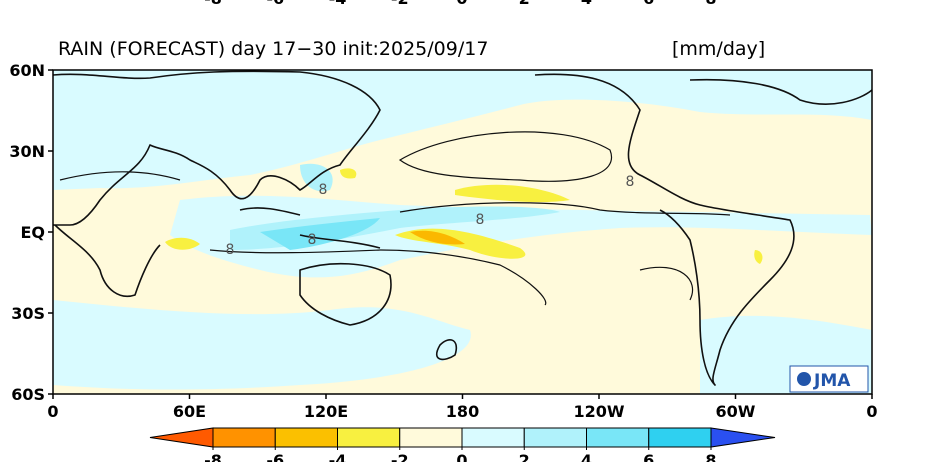  I want to click on lon-tick-label: 60W, so click(736, 411).